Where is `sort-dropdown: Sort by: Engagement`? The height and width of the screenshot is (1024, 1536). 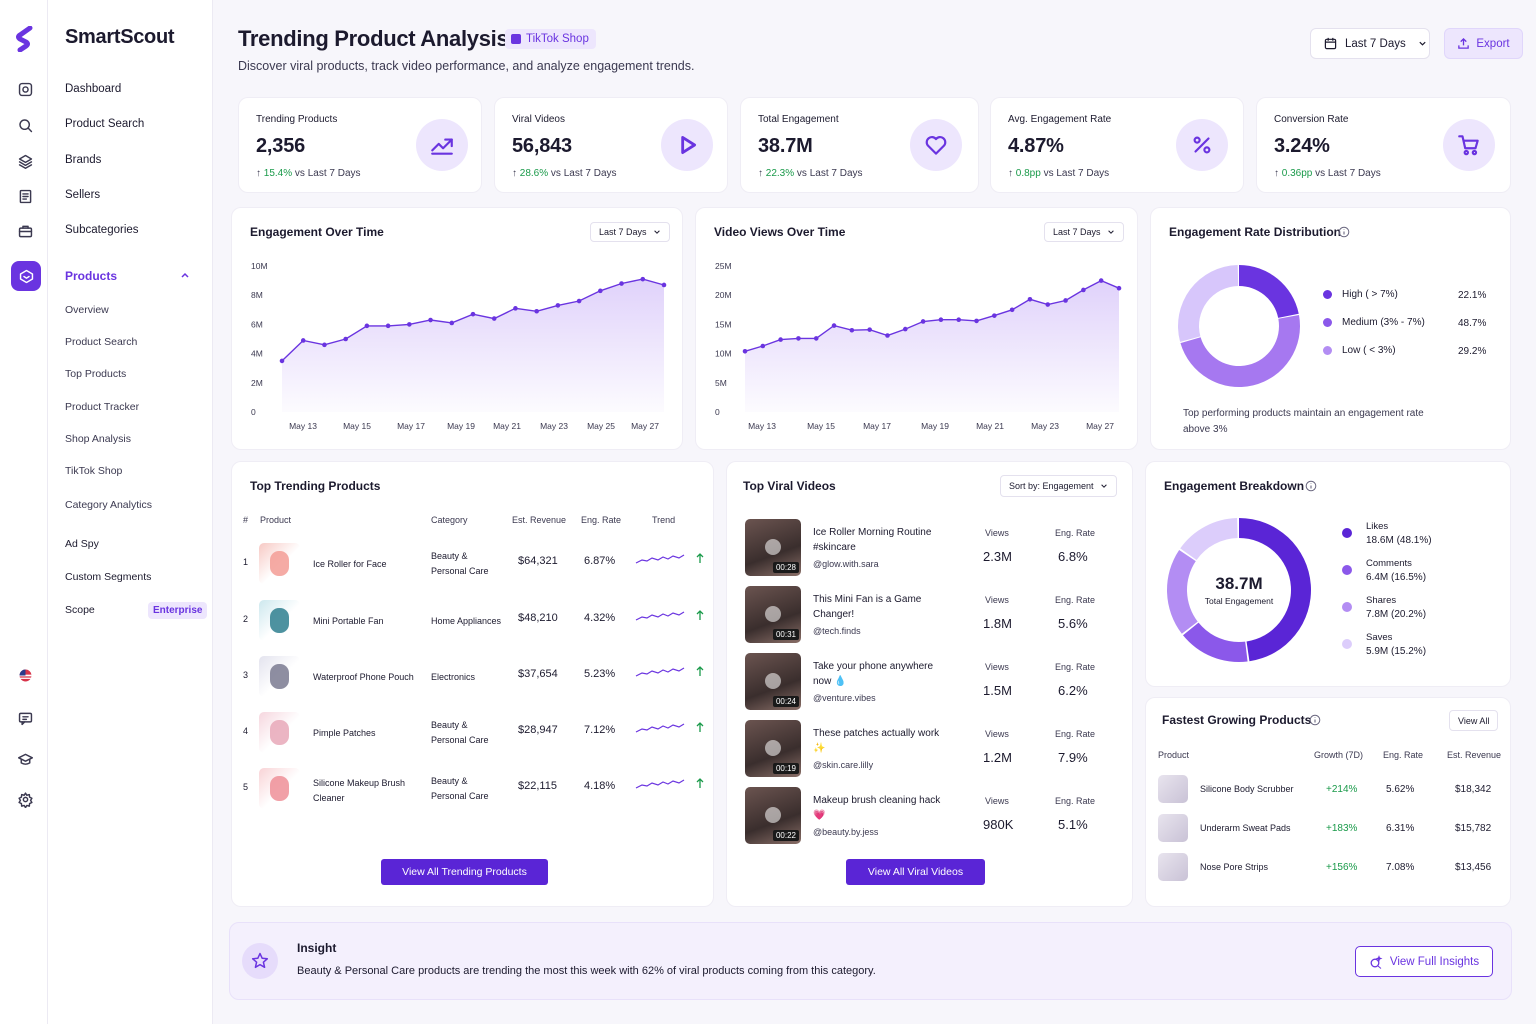 sort-dropdown: Sort by: Engagement is located at coordinates (1058, 486).